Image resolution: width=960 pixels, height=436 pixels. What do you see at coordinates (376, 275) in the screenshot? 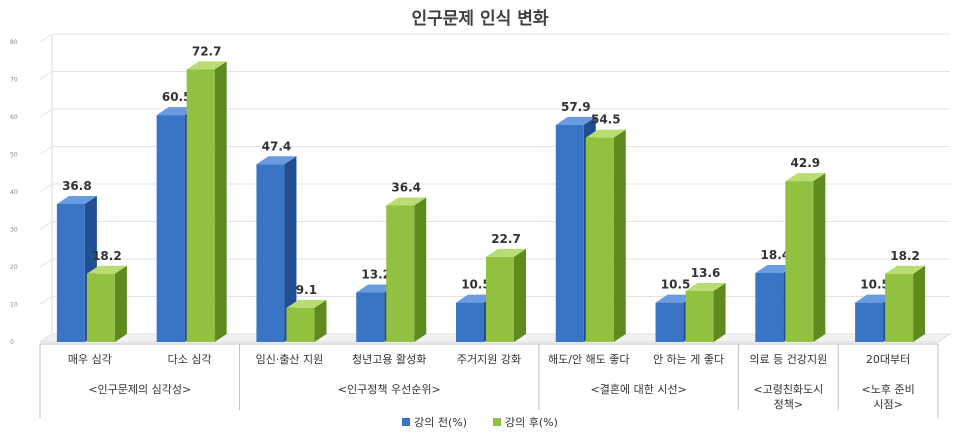
I see `data-label-s0-c3: 13.2` at bounding box center [376, 275].